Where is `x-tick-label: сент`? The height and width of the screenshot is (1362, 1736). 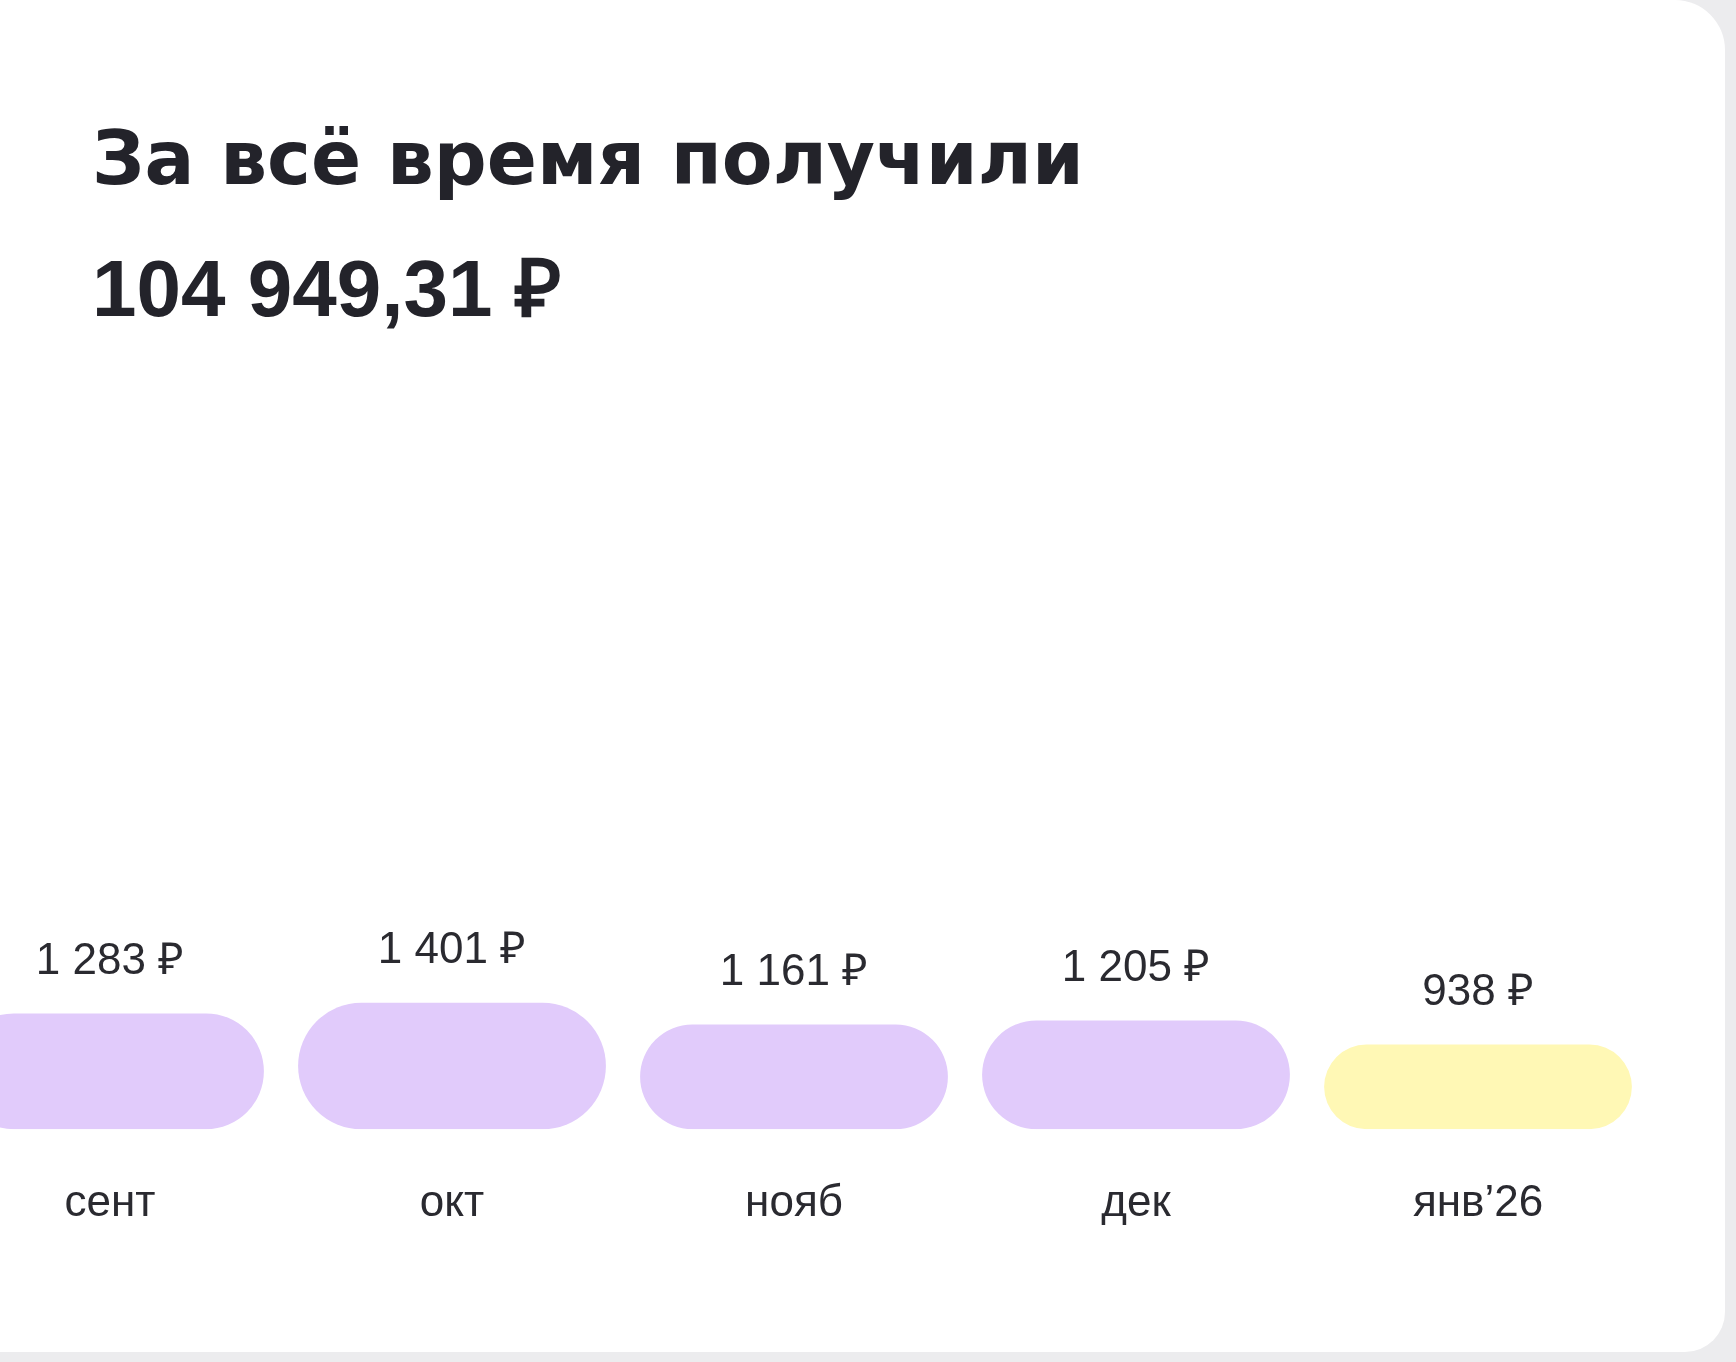
x-tick-label: сент is located at coordinates (110, 1200).